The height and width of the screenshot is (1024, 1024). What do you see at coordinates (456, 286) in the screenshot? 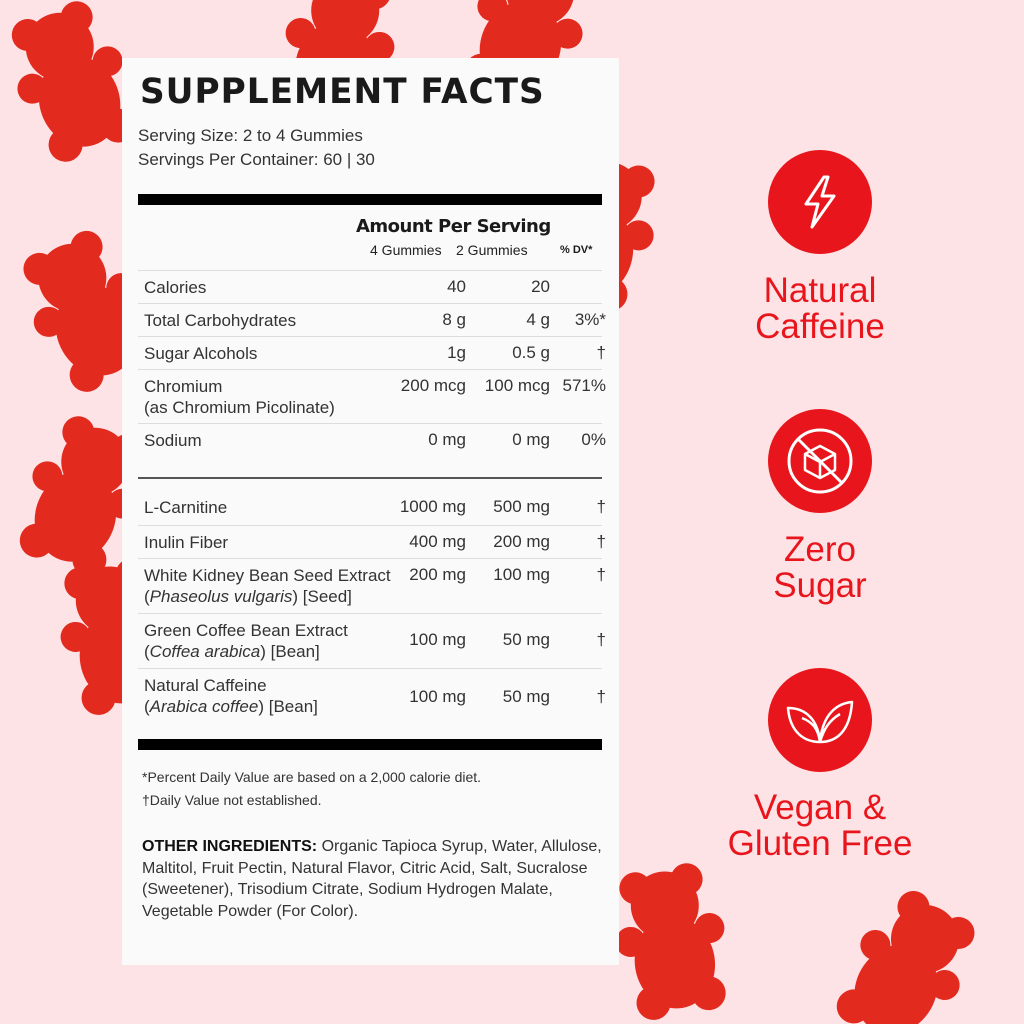
I see `row-4g: 40` at bounding box center [456, 286].